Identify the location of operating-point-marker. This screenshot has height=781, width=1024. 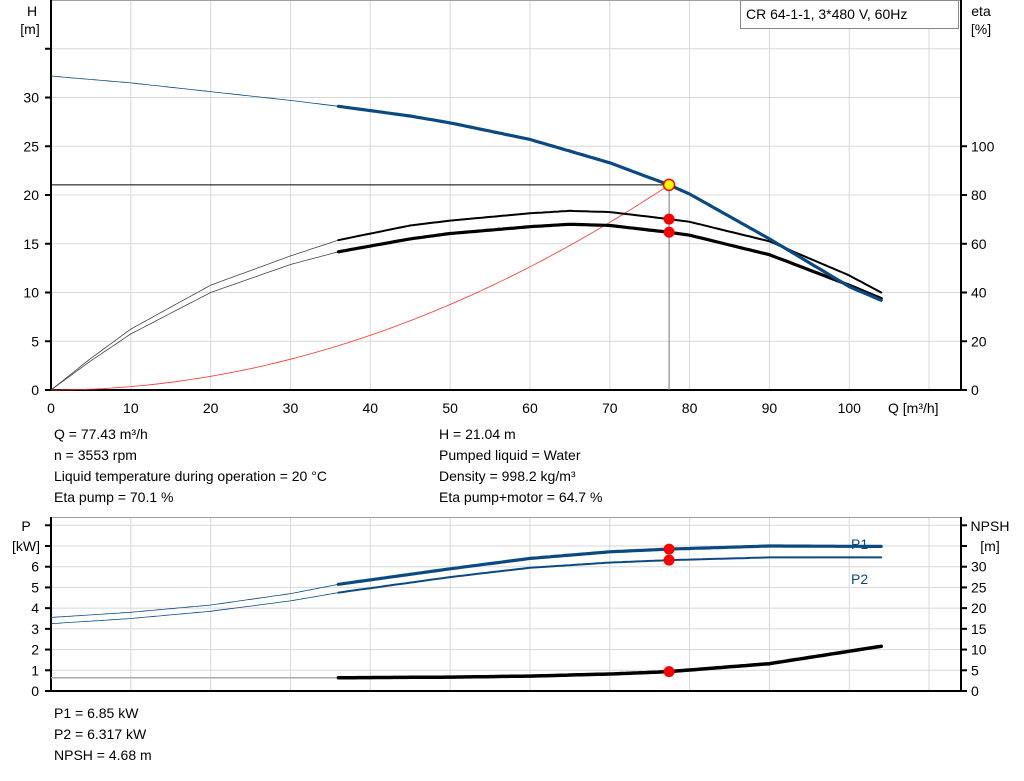
(669, 185).